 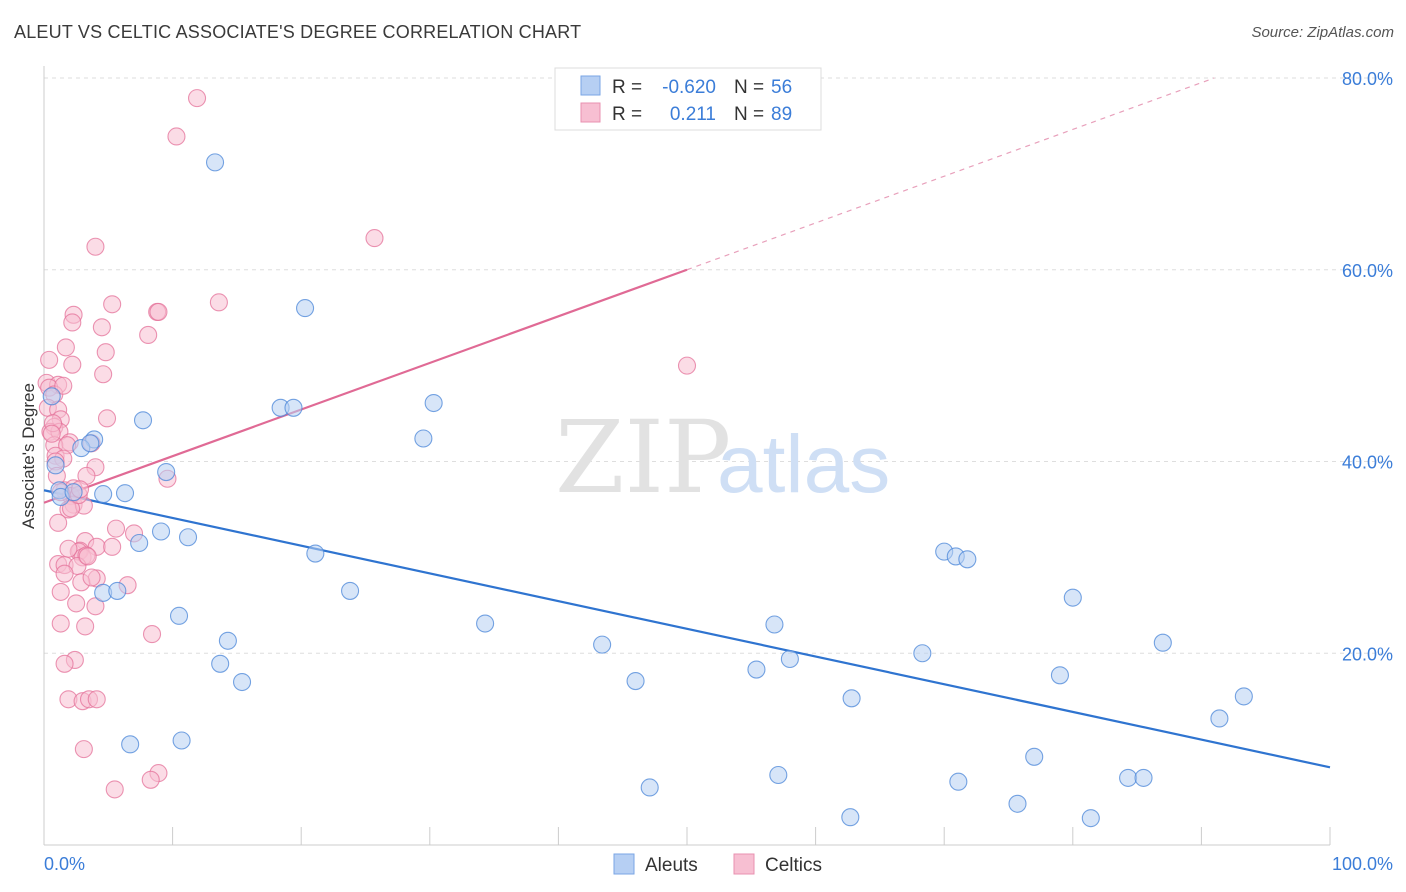 What do you see at coordinates (688, 99) in the screenshot?
I see `legend: R = -0.620 N = 56 R = 0.211 N = 89` at bounding box center [688, 99].